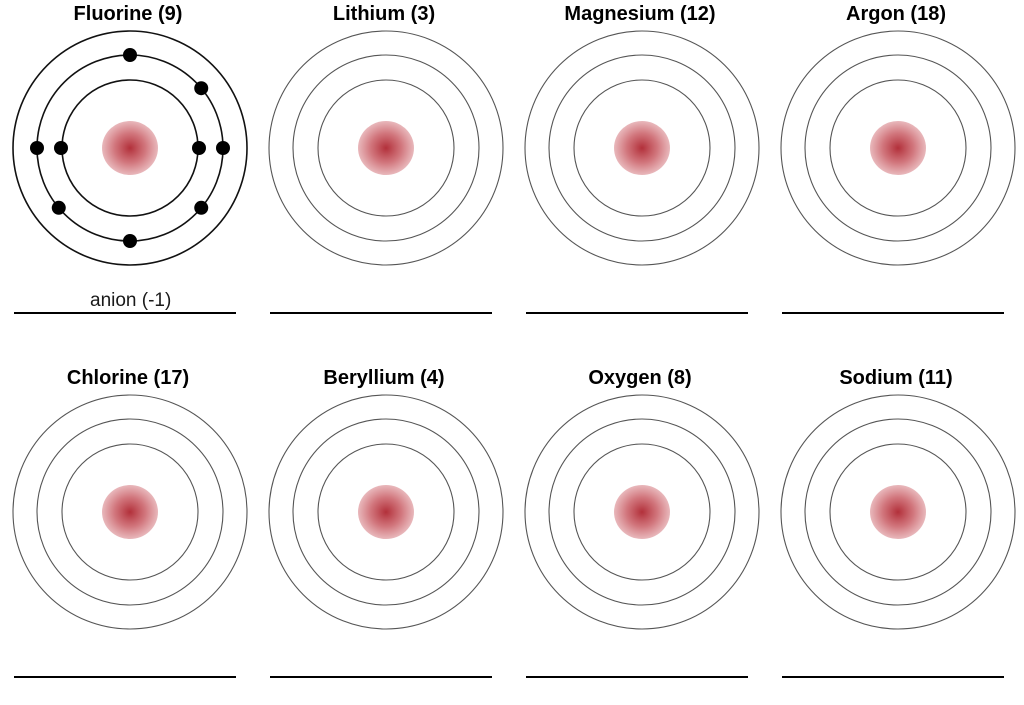 Image resolution: width=1024 pixels, height=705 pixels. I want to click on atom-title: Argon (18), so click(896, 14).